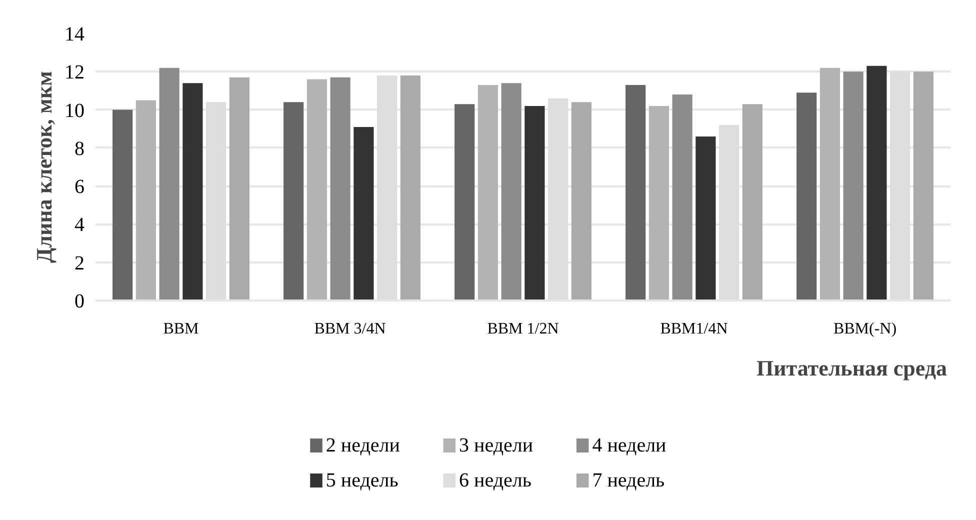 This screenshot has width=976, height=520. I want to click on x-axis-title: Питательная среда, so click(852, 368).